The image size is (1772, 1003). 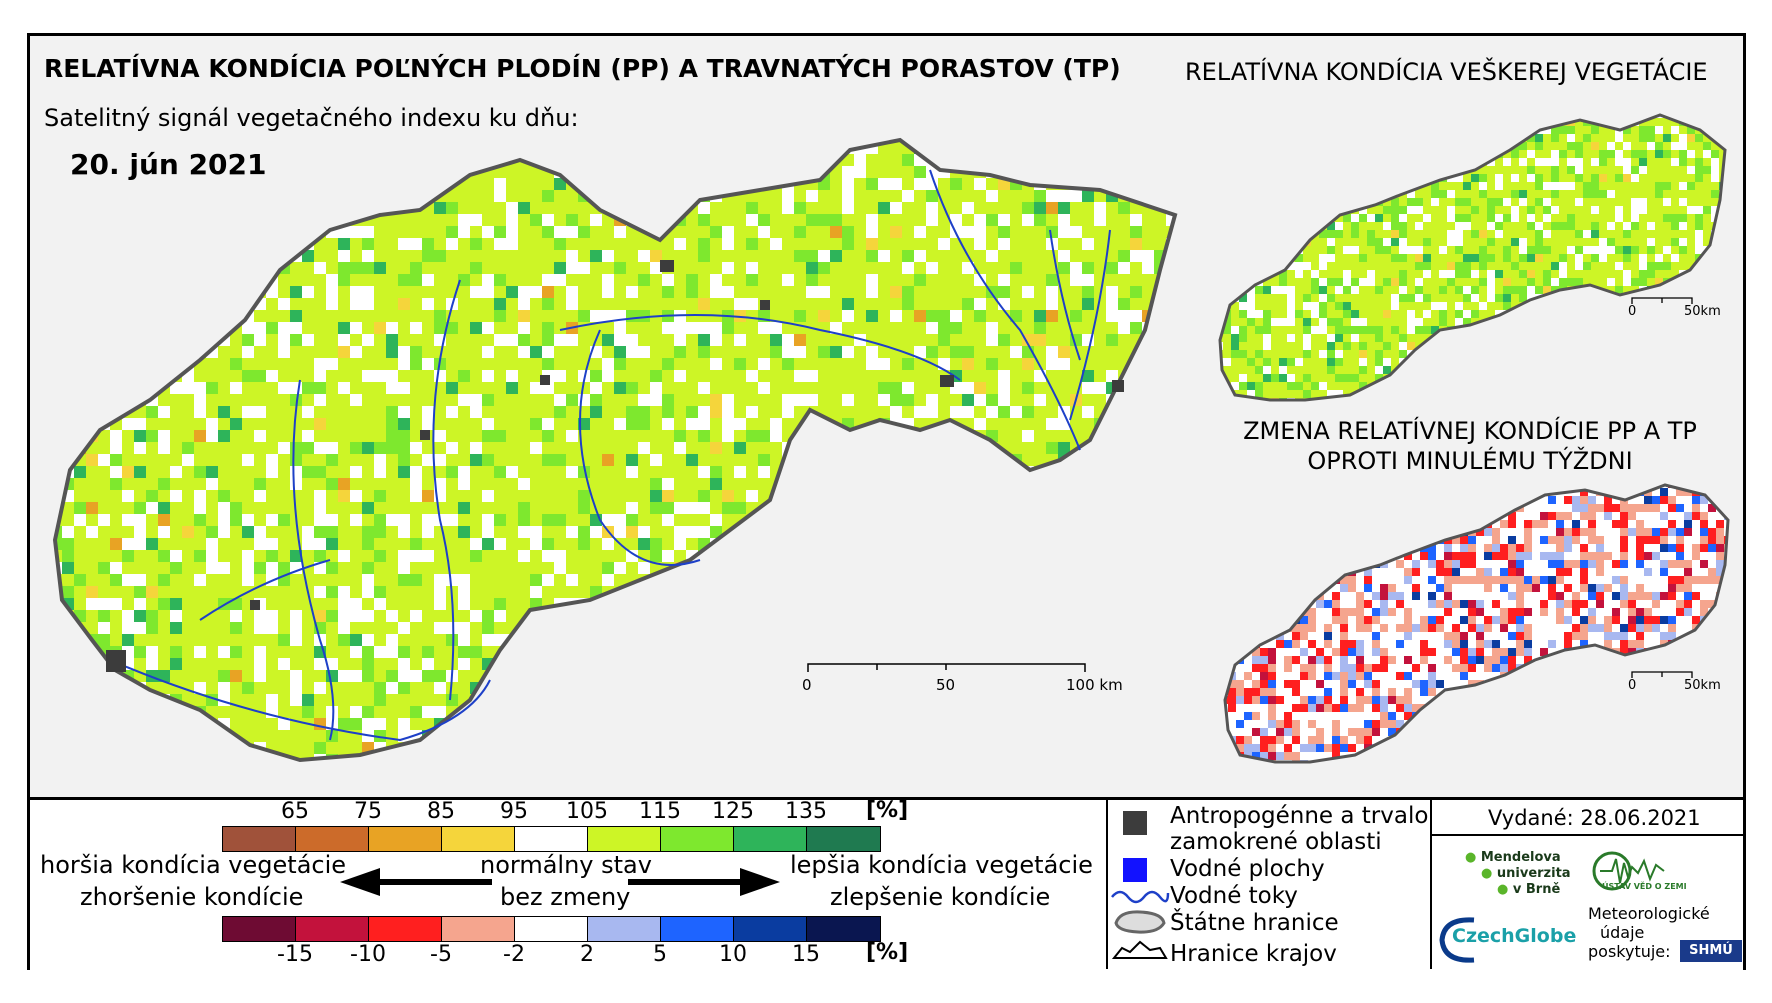 What do you see at coordinates (587, 811) in the screenshot?
I see `condition-tick-label: 105` at bounding box center [587, 811].